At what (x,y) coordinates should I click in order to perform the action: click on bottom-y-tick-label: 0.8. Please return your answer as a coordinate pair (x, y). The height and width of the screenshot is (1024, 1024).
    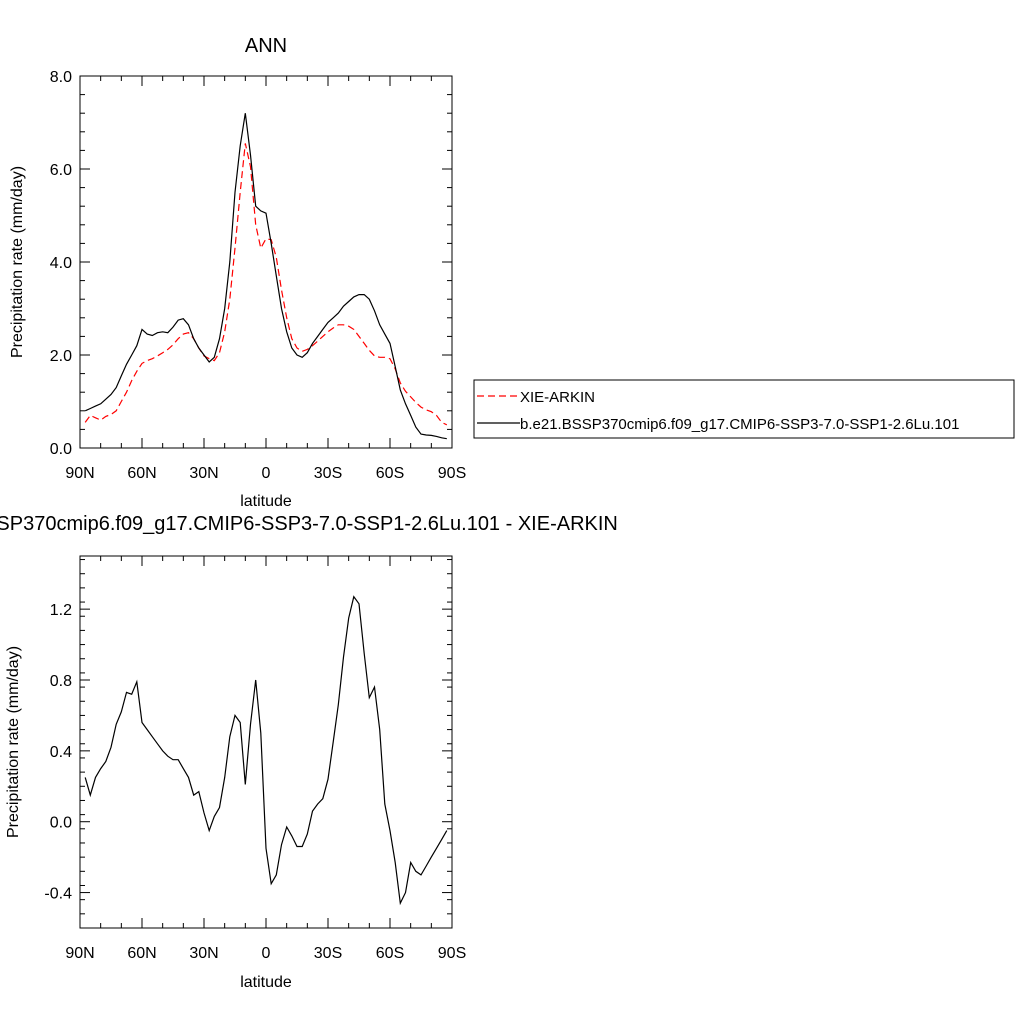
    Looking at the image, I should click on (61, 681).